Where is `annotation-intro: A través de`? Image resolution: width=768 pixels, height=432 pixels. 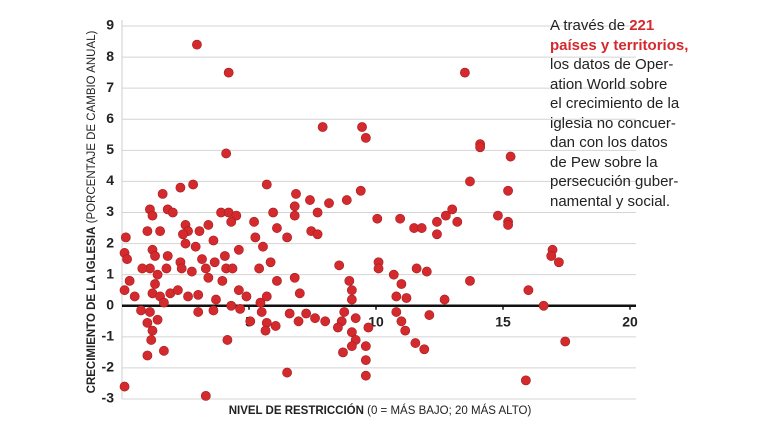 annotation-intro: A través de is located at coordinates (588, 25).